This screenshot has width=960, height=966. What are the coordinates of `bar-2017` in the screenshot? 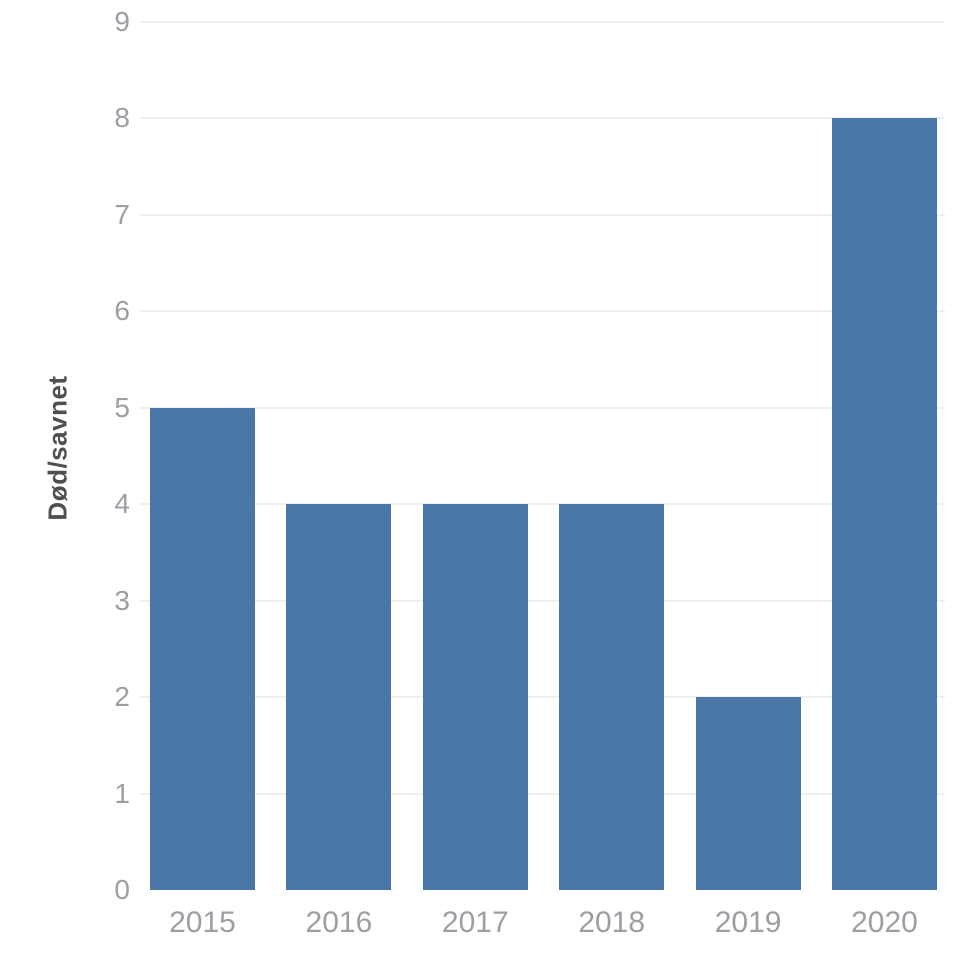 It's located at (475, 697).